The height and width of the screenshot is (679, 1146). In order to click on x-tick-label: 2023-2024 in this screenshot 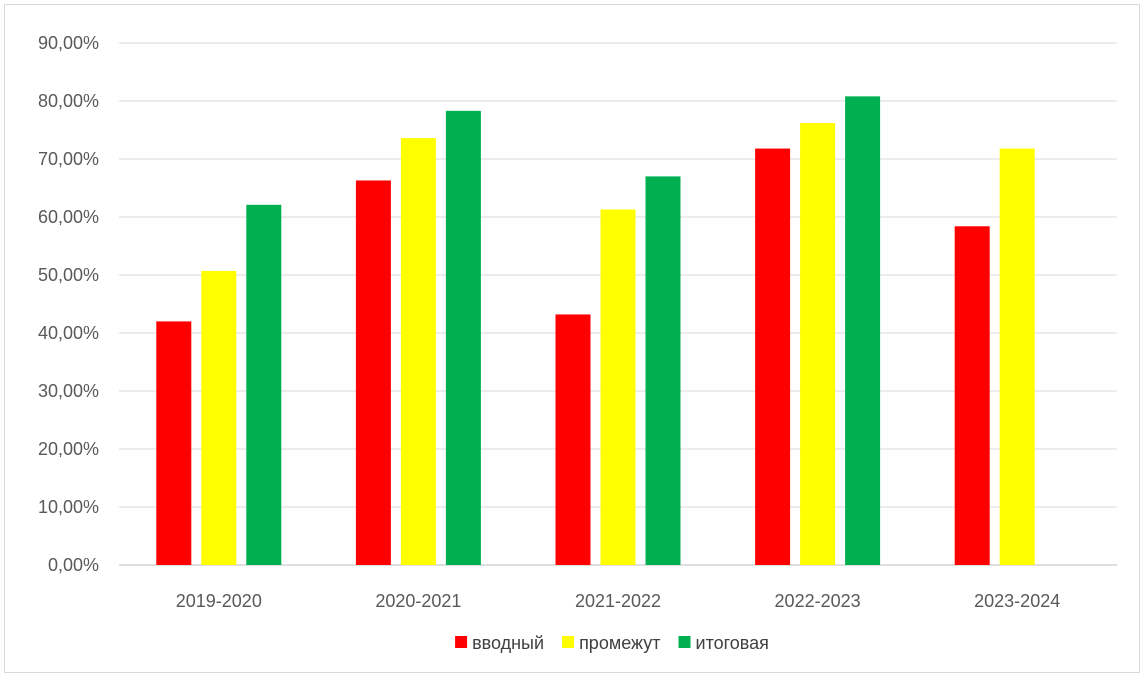, I will do `click(1017, 601)`.